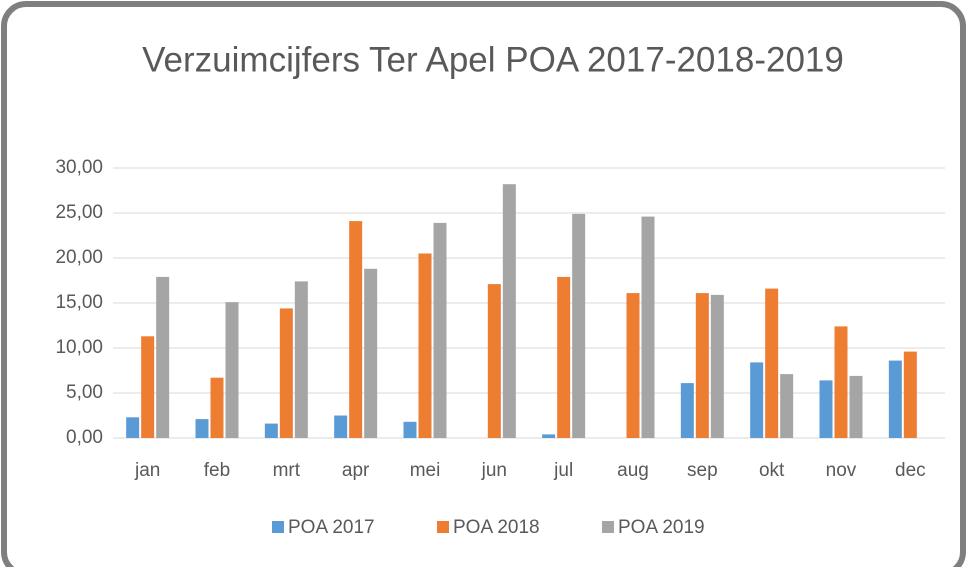 This screenshot has width=967, height=567. Describe the element at coordinates (496, 527) in the screenshot. I see `legend-label: POA 2018` at that location.